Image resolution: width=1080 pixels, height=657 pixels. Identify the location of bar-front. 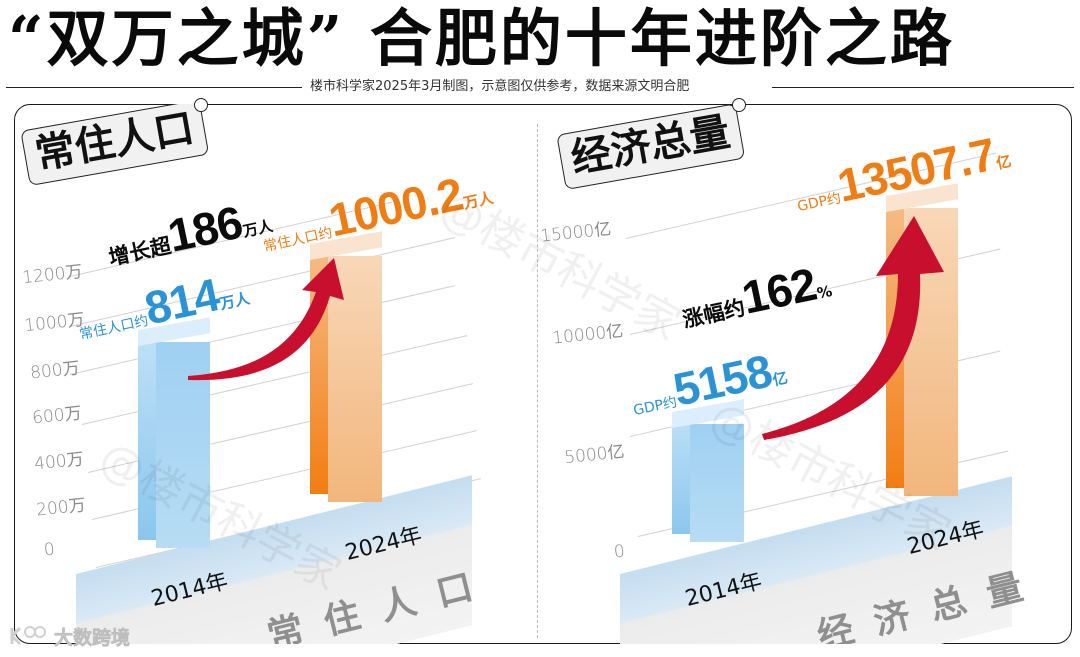
(717, 483).